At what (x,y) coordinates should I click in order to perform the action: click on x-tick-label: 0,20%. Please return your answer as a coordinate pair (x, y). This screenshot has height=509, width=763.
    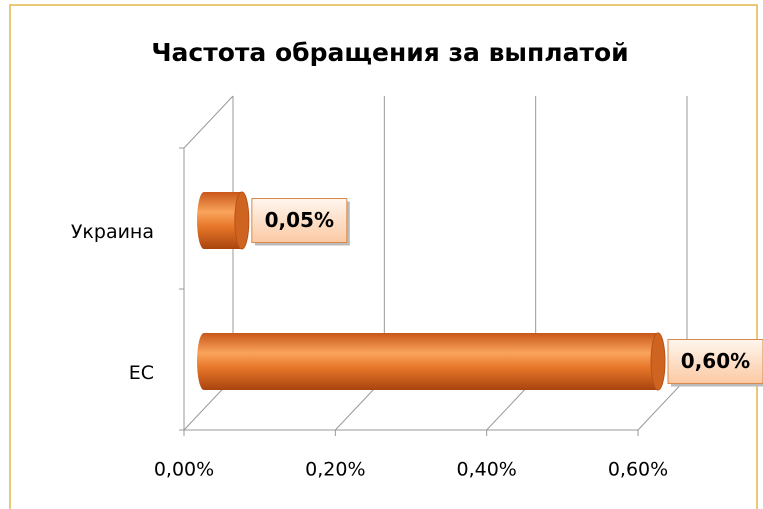
    Looking at the image, I should click on (335, 470).